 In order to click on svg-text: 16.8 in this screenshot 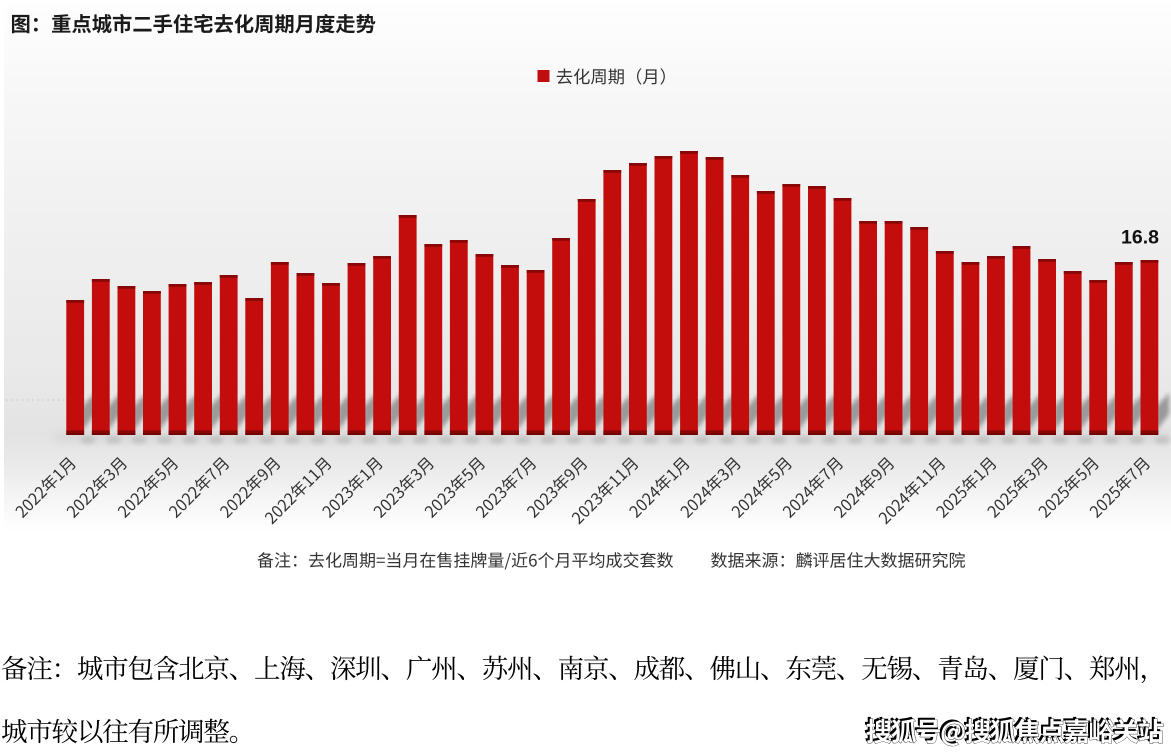, I will do `click(1140, 238)`.